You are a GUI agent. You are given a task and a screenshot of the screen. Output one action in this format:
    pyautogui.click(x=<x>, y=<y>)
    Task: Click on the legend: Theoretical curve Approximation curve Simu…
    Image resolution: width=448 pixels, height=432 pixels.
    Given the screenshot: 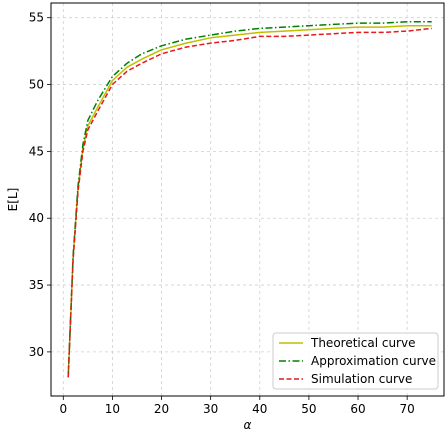 What is the action you would take?
    pyautogui.click(x=355, y=361)
    